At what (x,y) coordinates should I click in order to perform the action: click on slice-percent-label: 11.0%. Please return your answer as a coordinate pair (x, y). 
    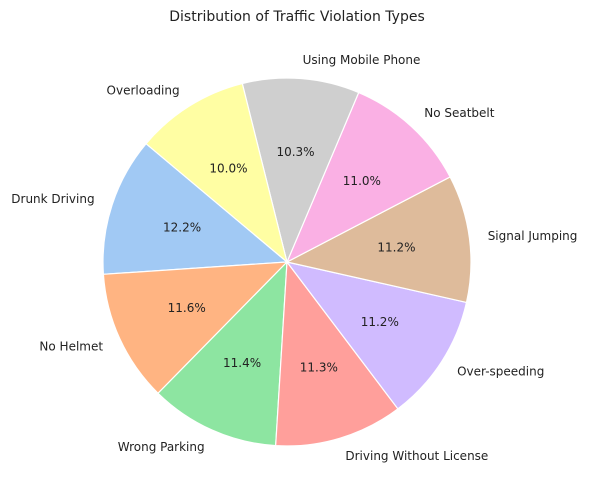
    Looking at the image, I should click on (362, 181).